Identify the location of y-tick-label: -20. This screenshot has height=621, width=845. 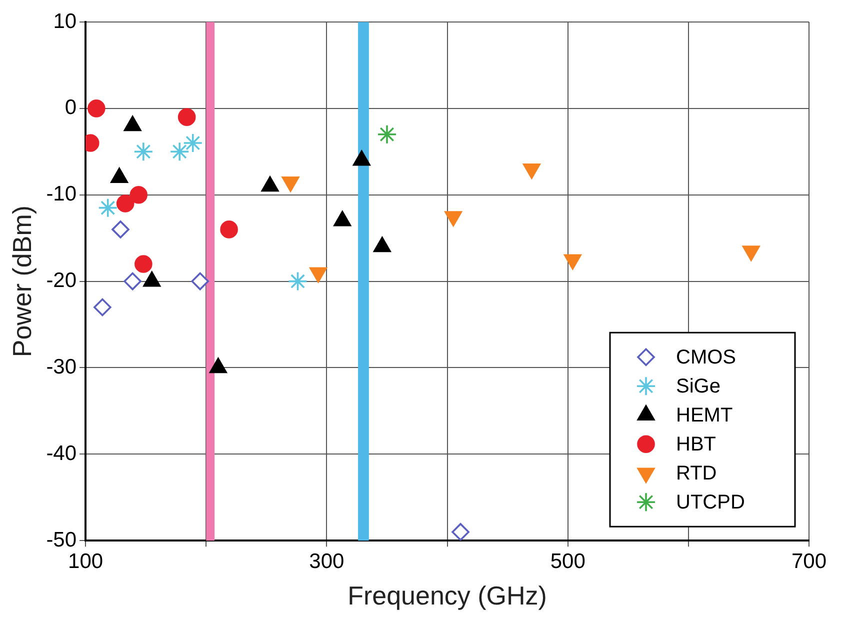
(61, 280).